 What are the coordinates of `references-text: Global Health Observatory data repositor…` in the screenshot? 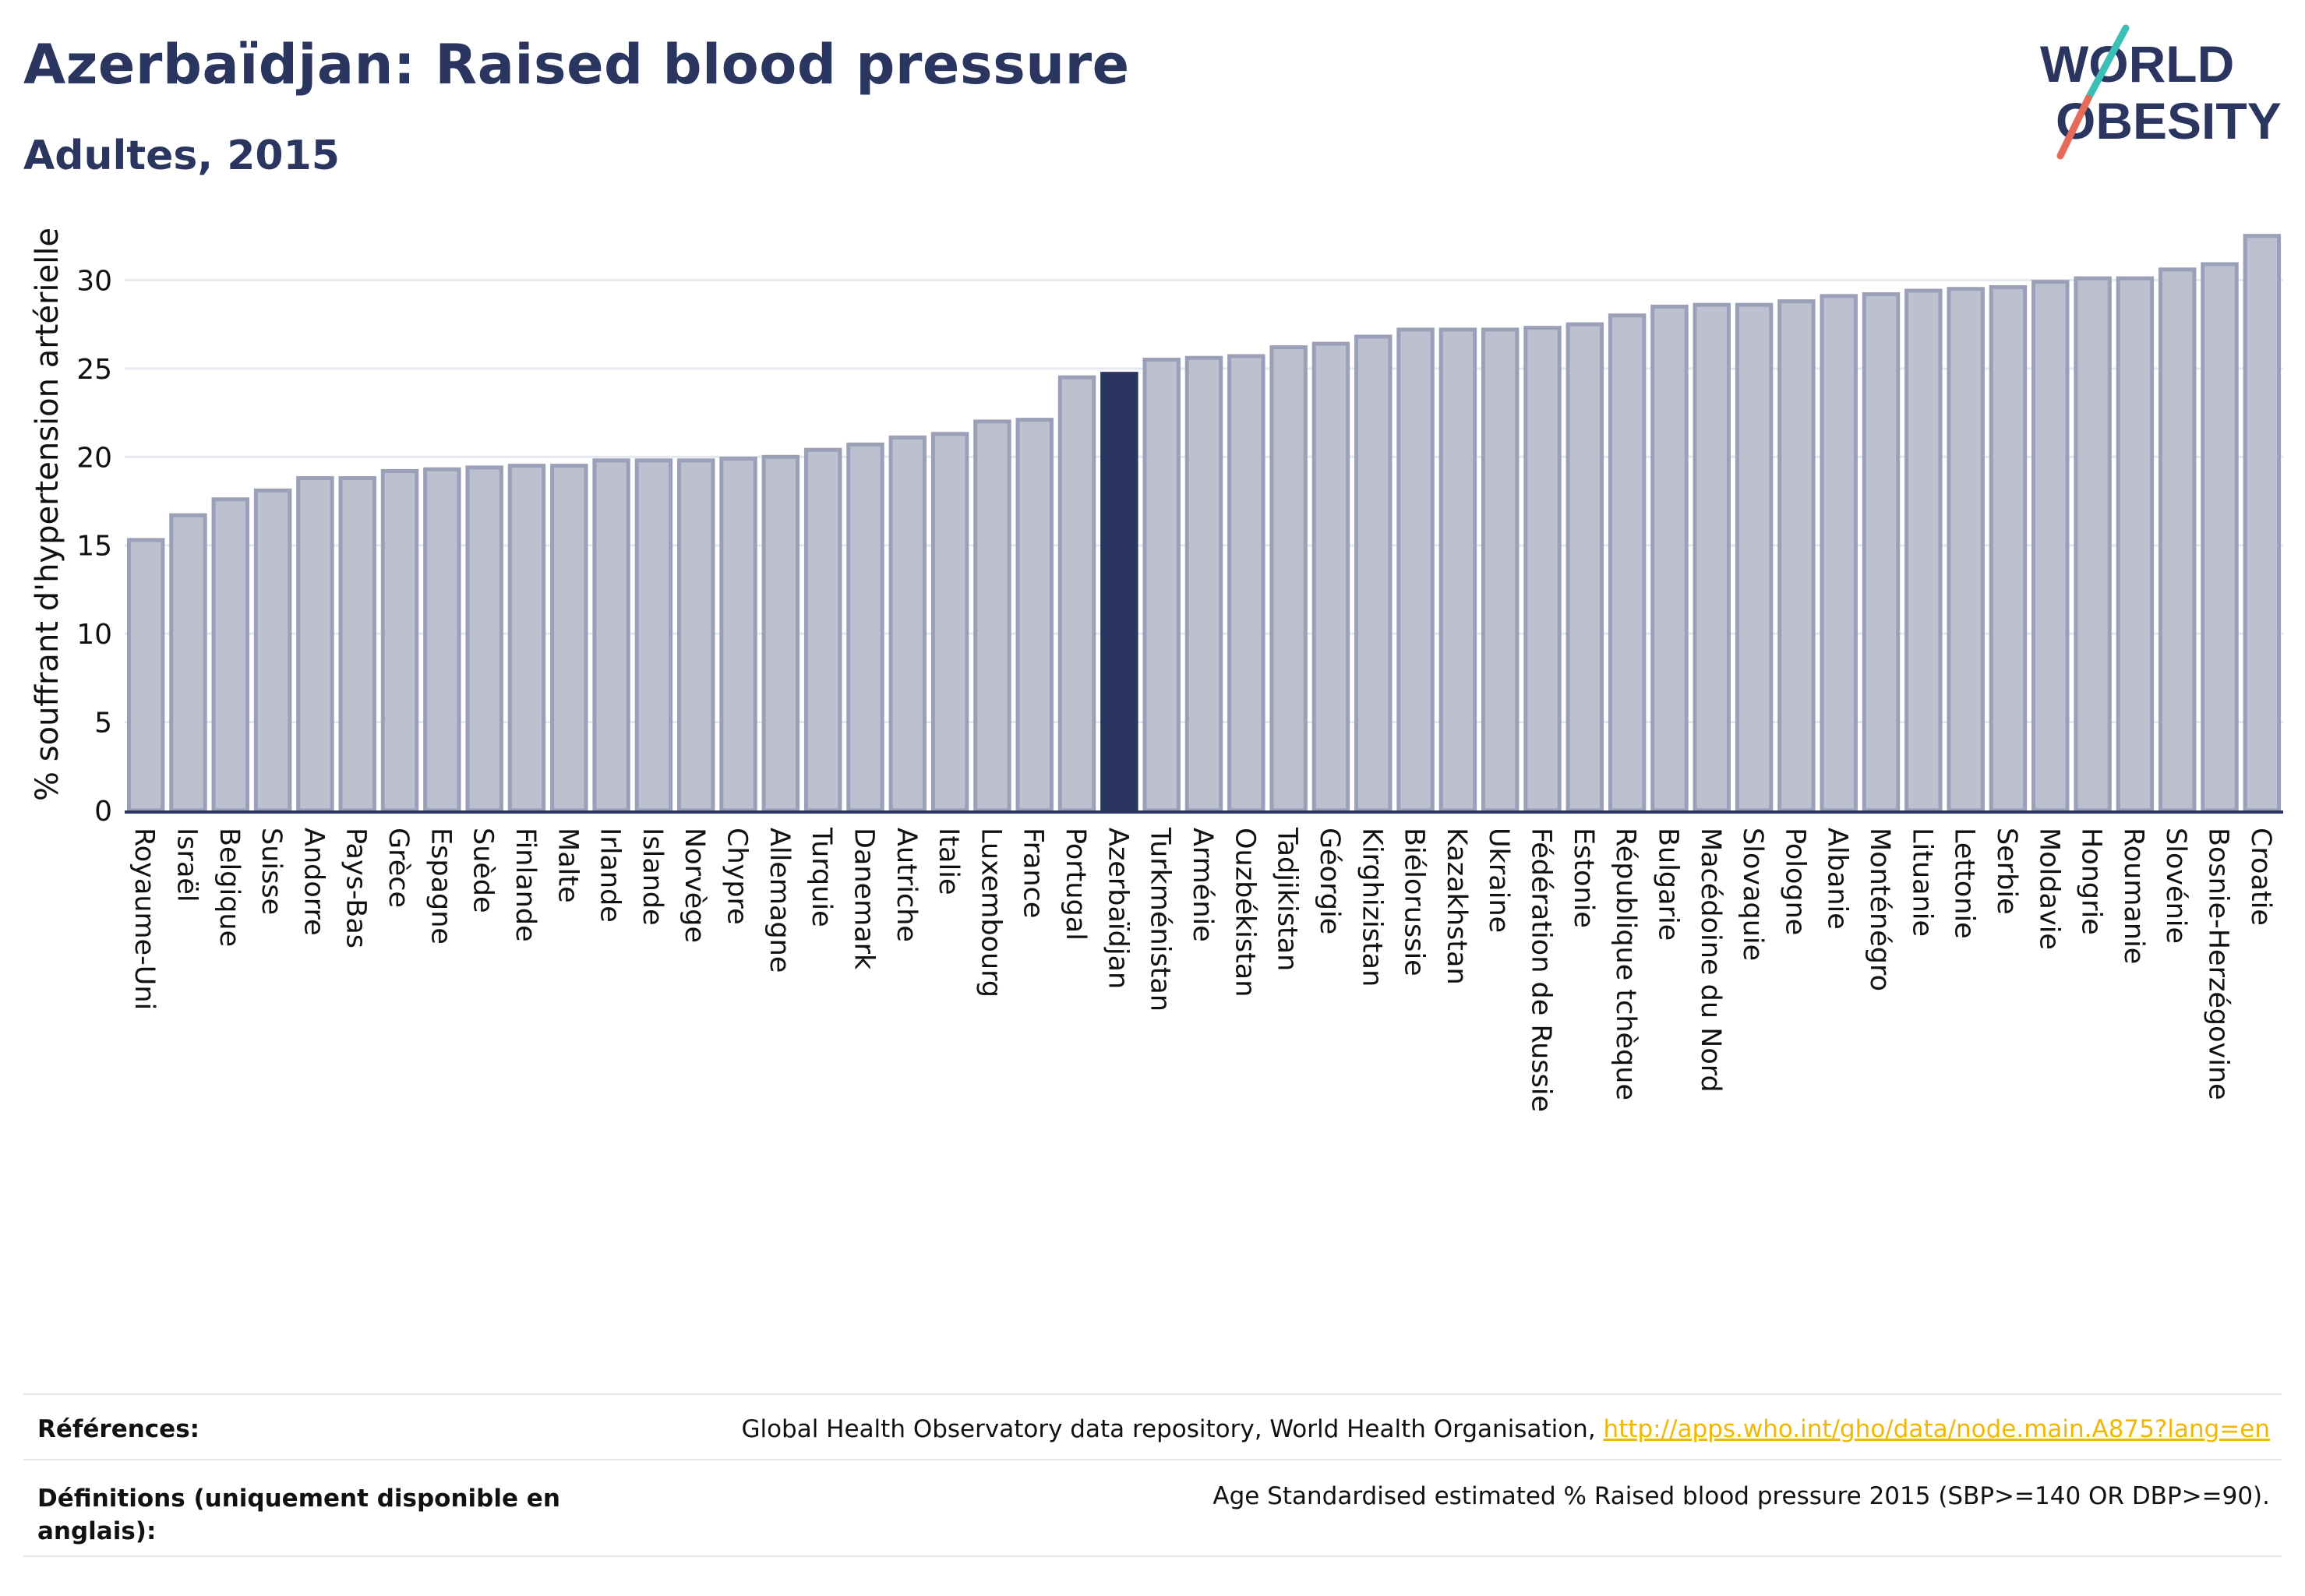 It's located at (1505, 1429).